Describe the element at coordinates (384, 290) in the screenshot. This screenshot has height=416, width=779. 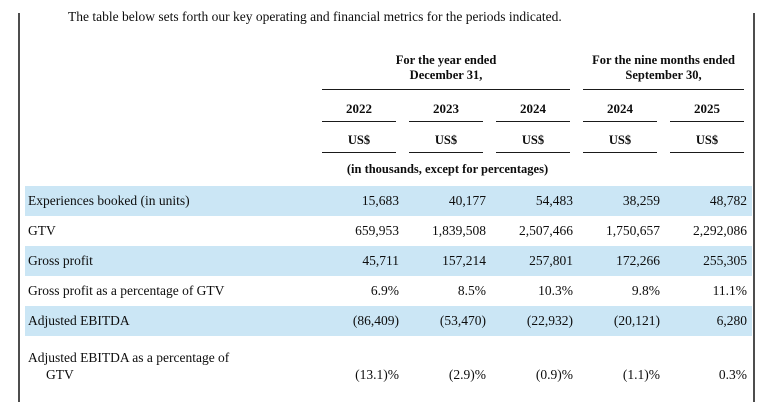
I see `value-cell: 6.9%` at that location.